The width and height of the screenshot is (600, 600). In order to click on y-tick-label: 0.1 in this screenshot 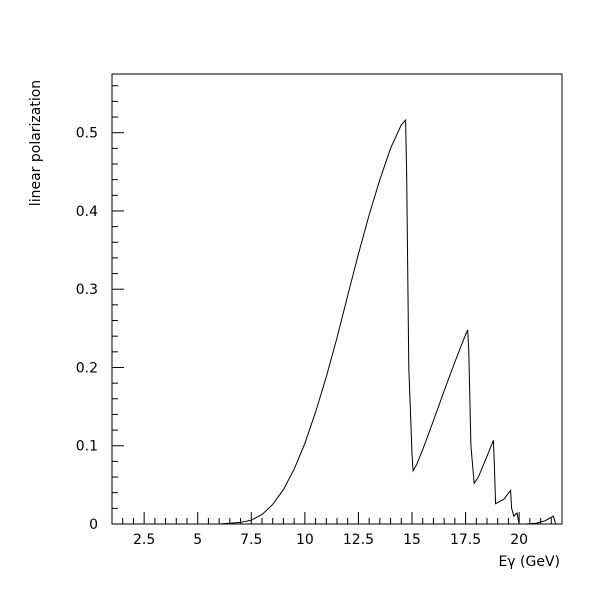, I will do `click(87, 447)`.